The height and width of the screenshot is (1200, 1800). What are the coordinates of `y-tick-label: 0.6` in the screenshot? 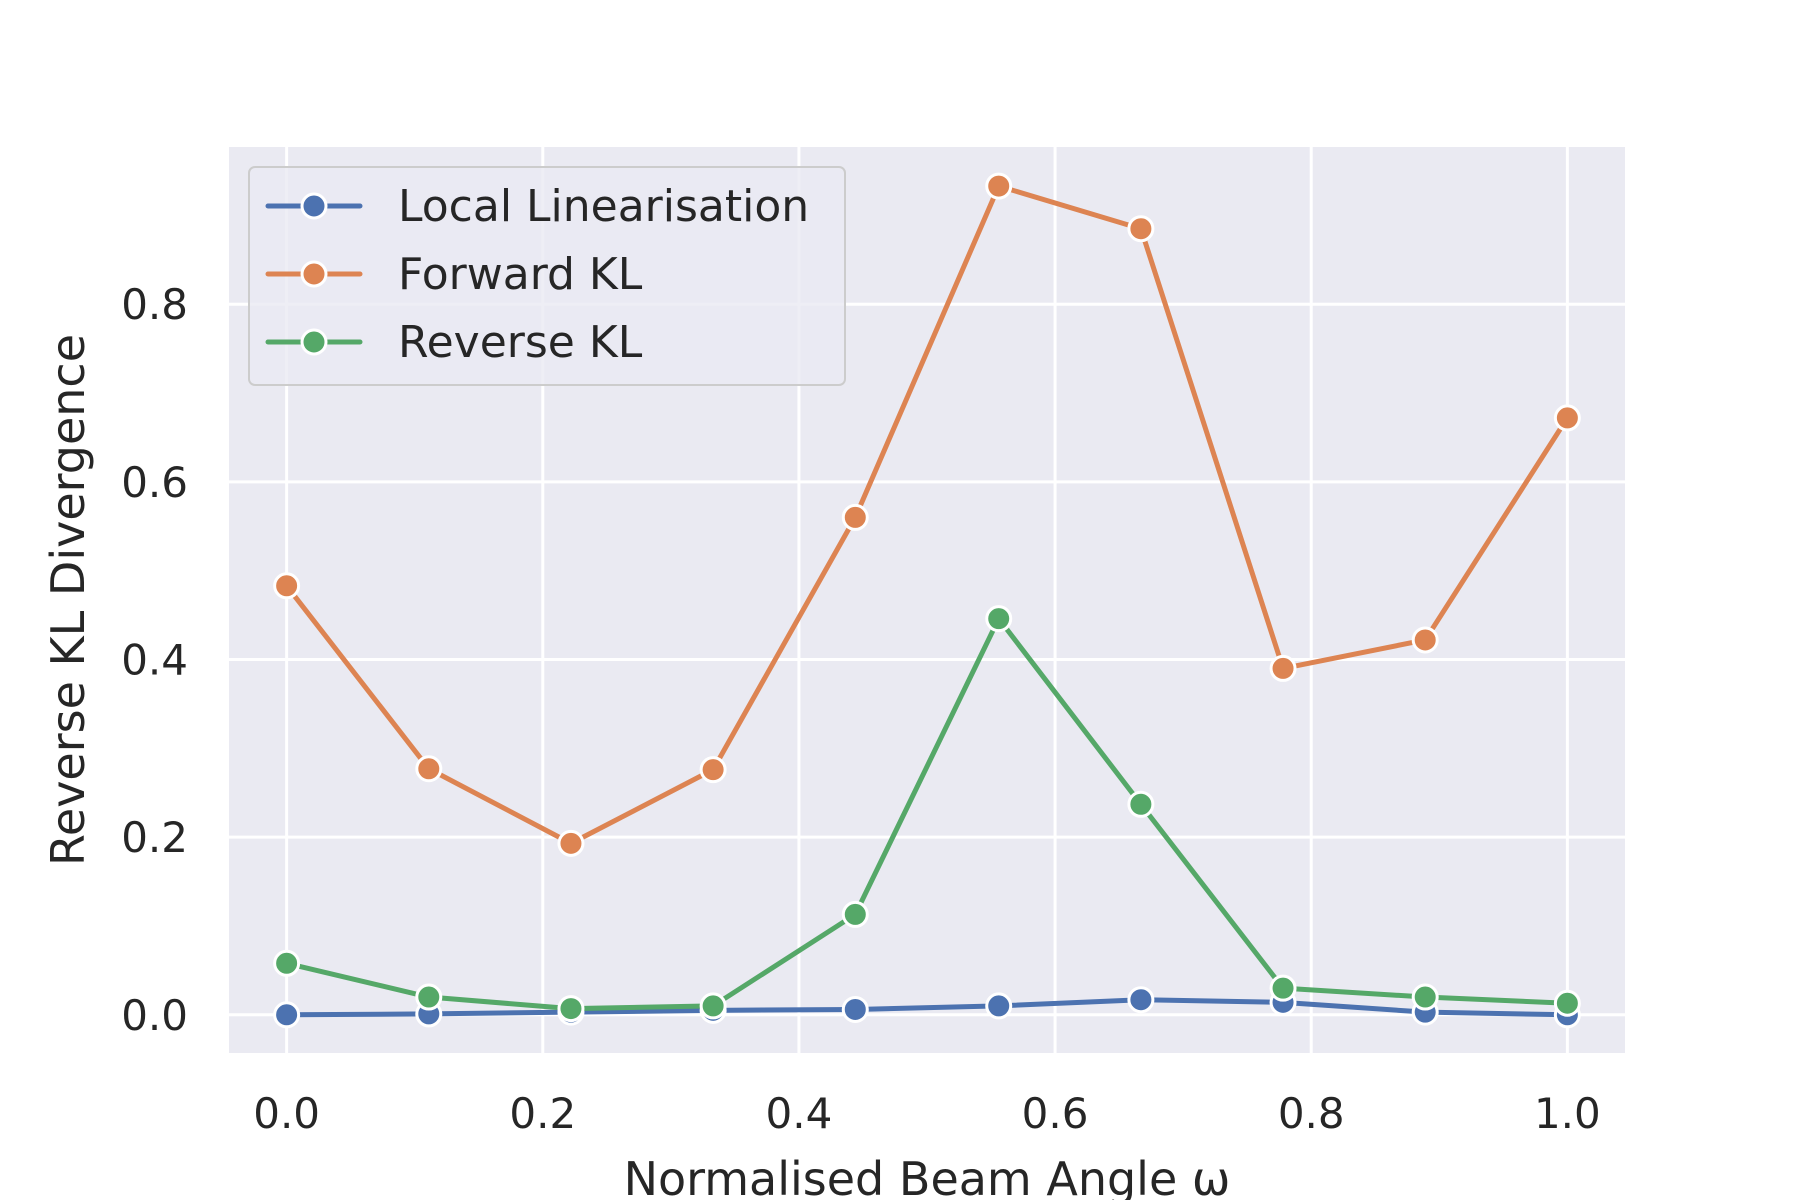 It's located at (154, 482).